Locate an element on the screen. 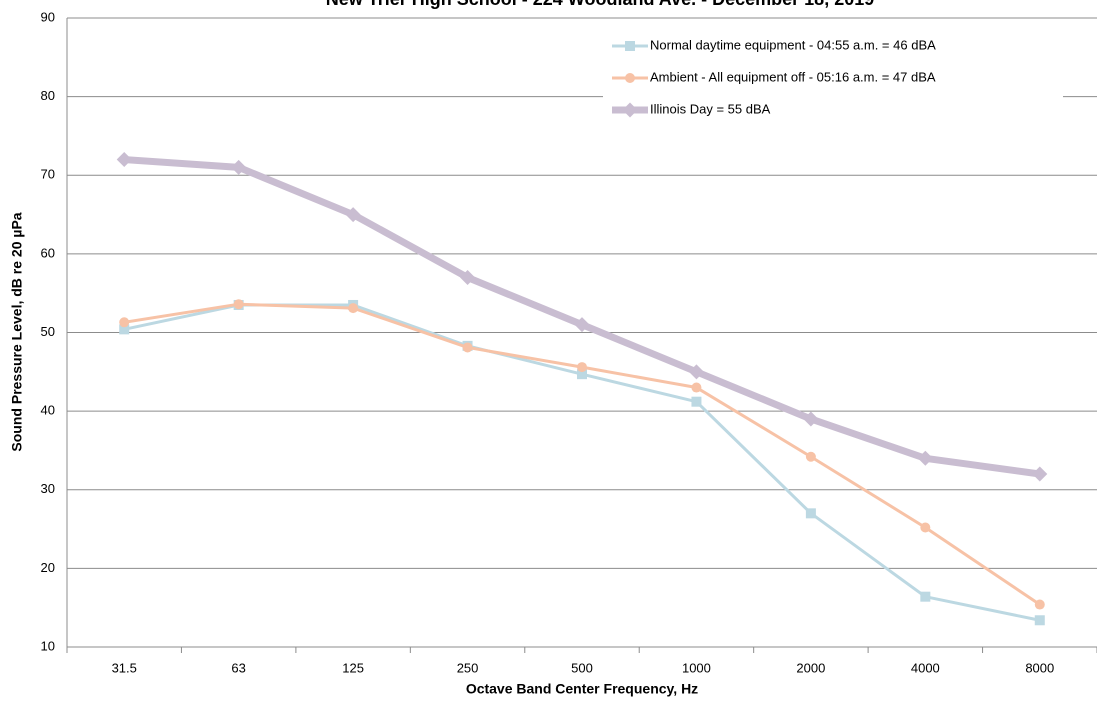 The width and height of the screenshot is (1097, 706). y-tick-label: 50 is located at coordinates (48, 331).